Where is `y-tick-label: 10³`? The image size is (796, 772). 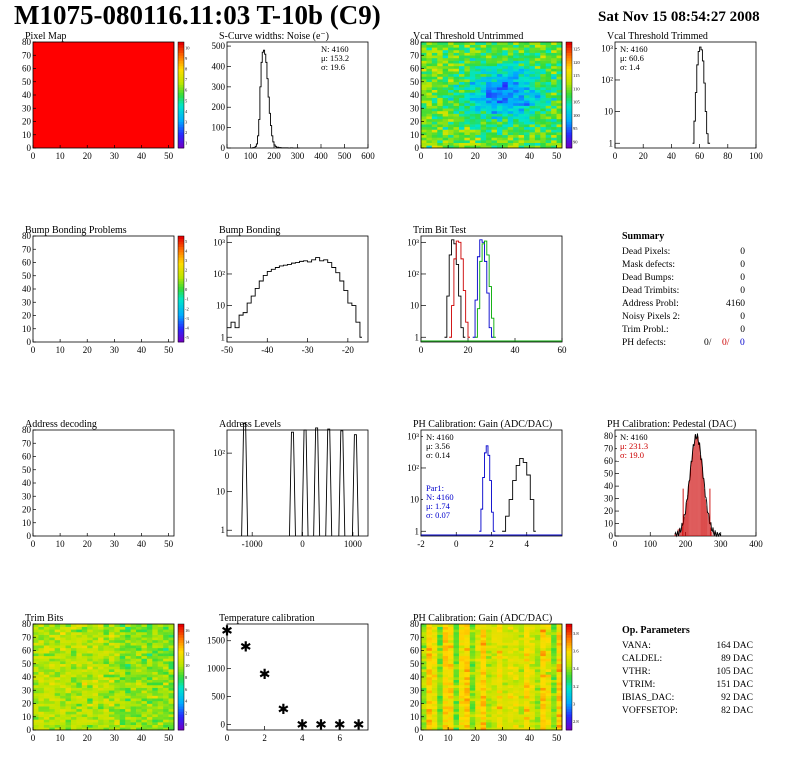 y-tick-label: 10³ is located at coordinates (413, 242).